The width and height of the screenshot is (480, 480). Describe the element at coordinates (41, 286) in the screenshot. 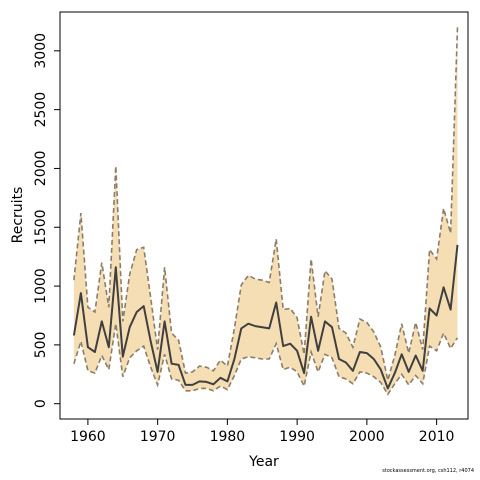

I see `y-tick-label: 1000` at that location.